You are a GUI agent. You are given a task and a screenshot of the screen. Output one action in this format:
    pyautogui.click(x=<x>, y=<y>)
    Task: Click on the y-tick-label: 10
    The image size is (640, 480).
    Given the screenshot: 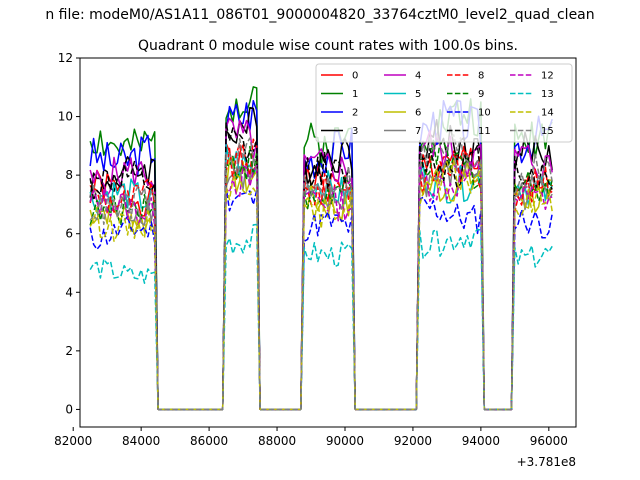 What is the action you would take?
    pyautogui.click(x=65, y=117)
    